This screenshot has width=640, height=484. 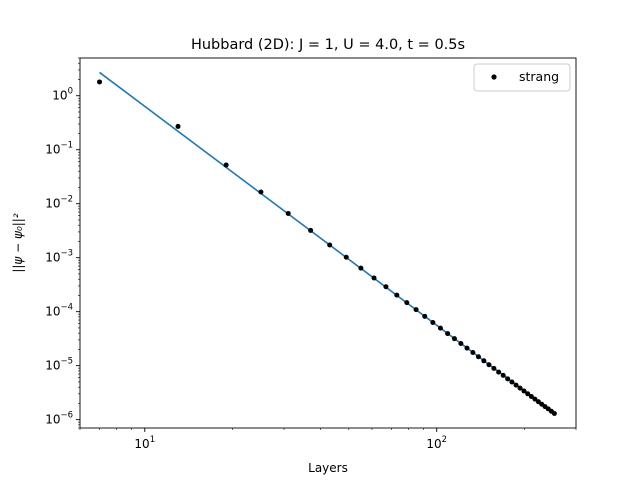 I want to click on legend: strang, so click(x=522, y=77).